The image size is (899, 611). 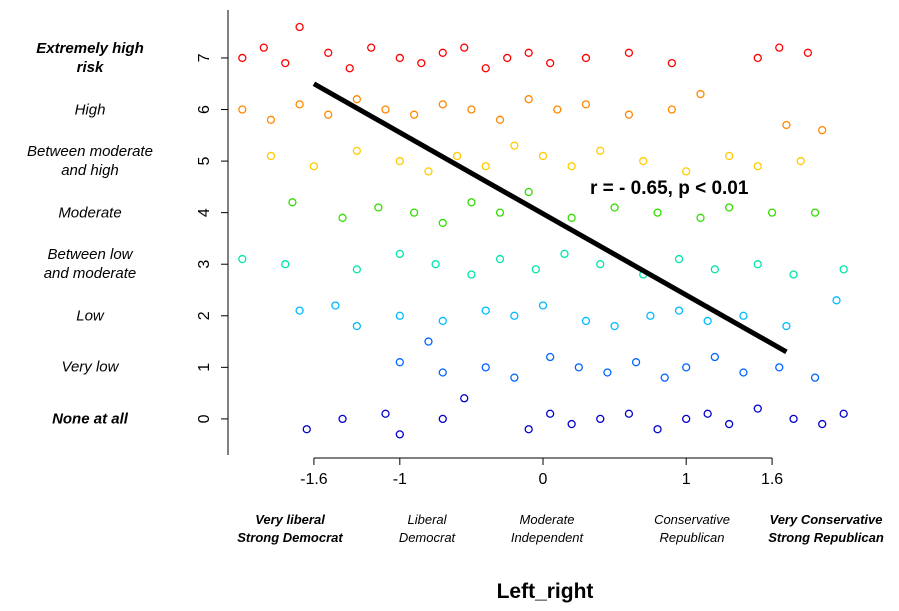 What do you see at coordinates (400, 479) in the screenshot?
I see `x-tick-label: -1` at bounding box center [400, 479].